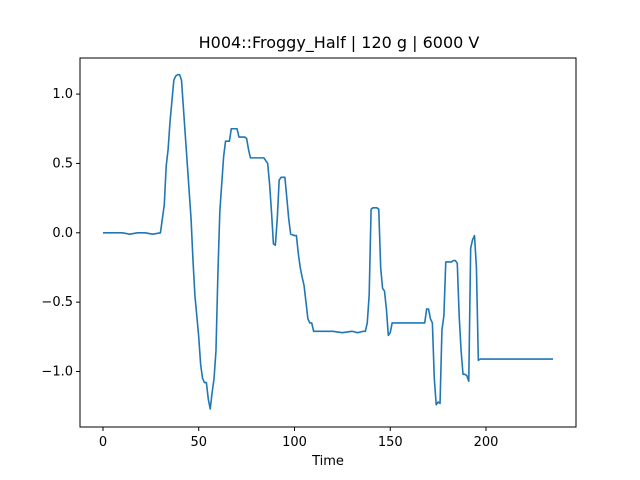  What do you see at coordinates (390, 442) in the screenshot?
I see `x-tick-label: 150` at bounding box center [390, 442].